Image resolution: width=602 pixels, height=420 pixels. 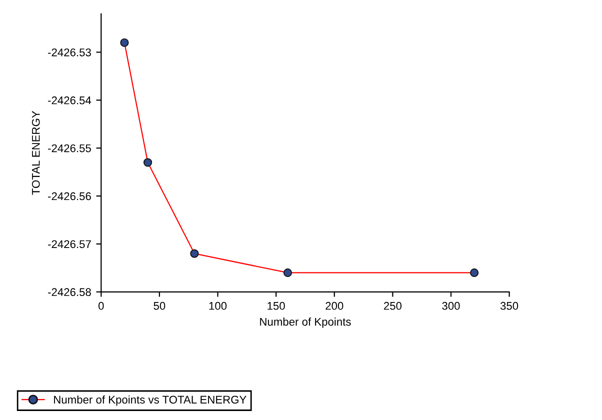 What do you see at coordinates (69, 292) in the screenshot?
I see `y-tick-label: -2426.58` at bounding box center [69, 292].